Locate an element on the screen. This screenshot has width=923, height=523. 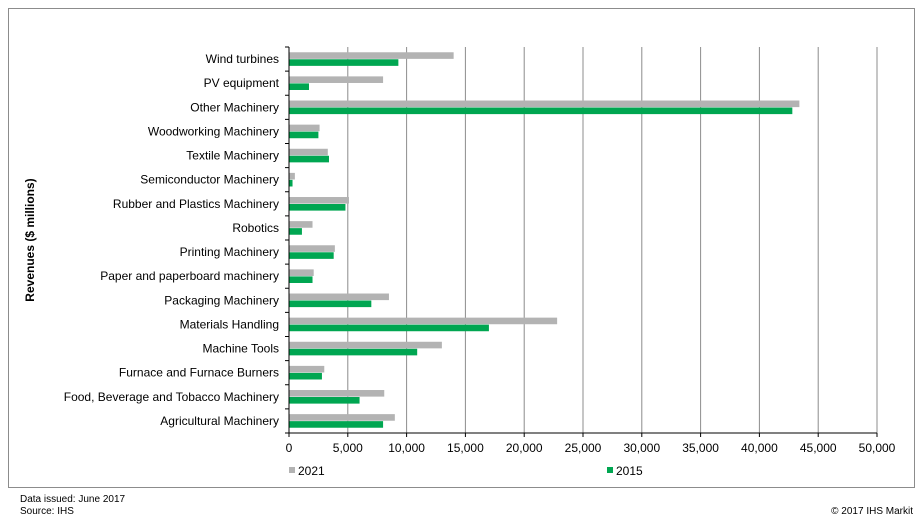
x-tick-label: 0 is located at coordinates (289, 448).